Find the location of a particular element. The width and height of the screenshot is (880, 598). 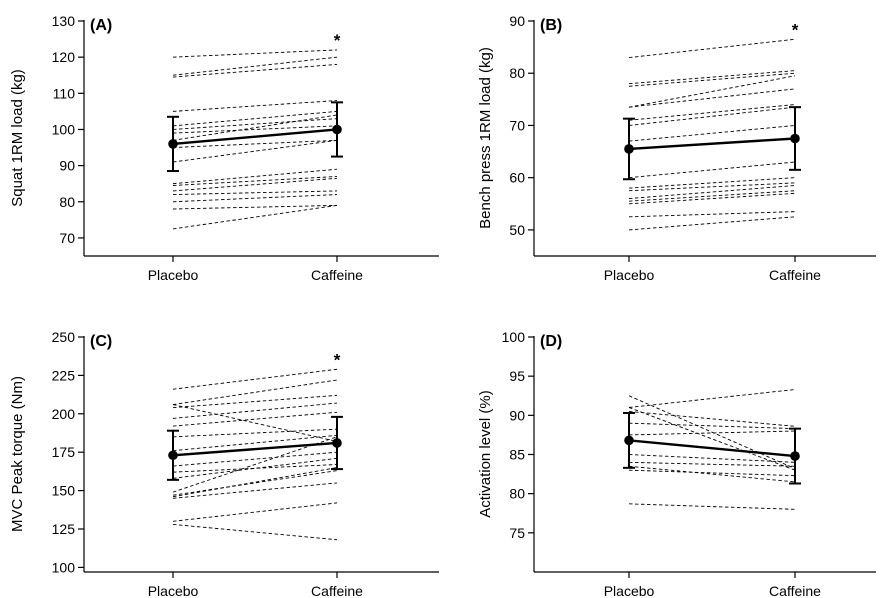

y-tick-label: 60 is located at coordinates (517, 178).